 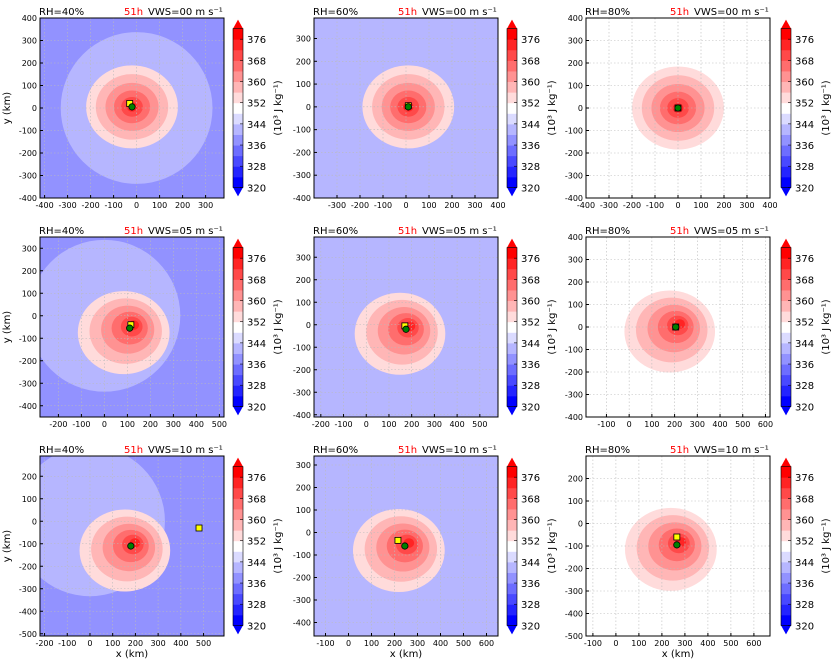 What do you see at coordinates (574, 198) in the screenshot?
I see `y-tick-label: -400` at bounding box center [574, 198].